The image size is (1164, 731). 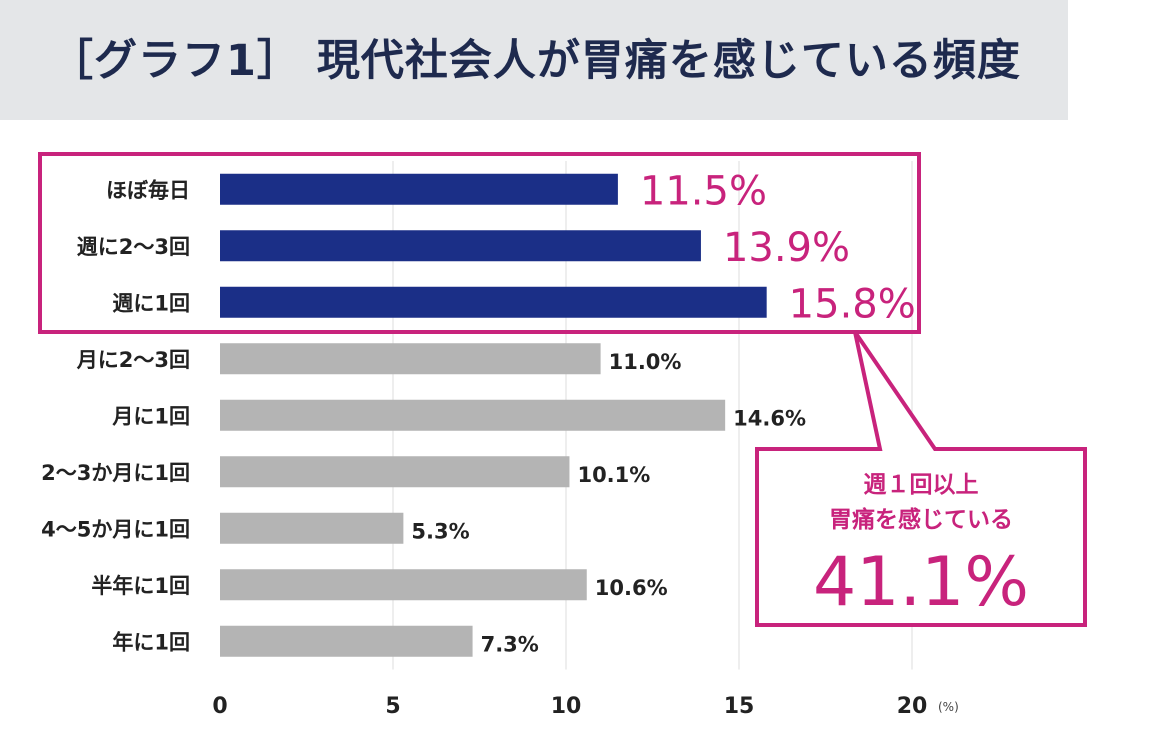 What do you see at coordinates (921, 582) in the screenshot?
I see `callout-total-value: 41.1%` at bounding box center [921, 582].